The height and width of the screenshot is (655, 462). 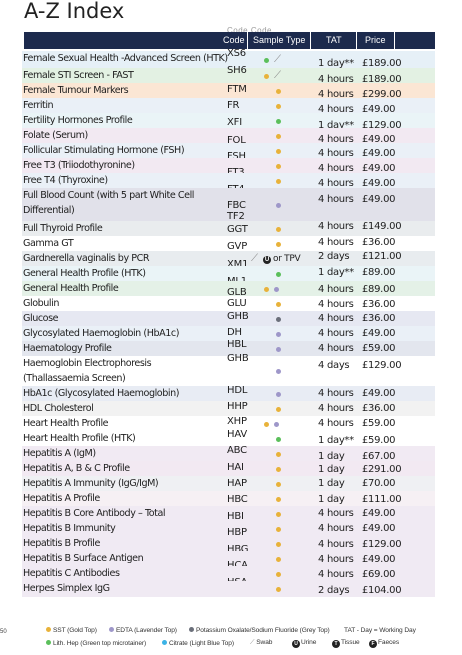 I want to click on test-name: Gardnerella vaginalis by PCR, so click(x=86, y=258).